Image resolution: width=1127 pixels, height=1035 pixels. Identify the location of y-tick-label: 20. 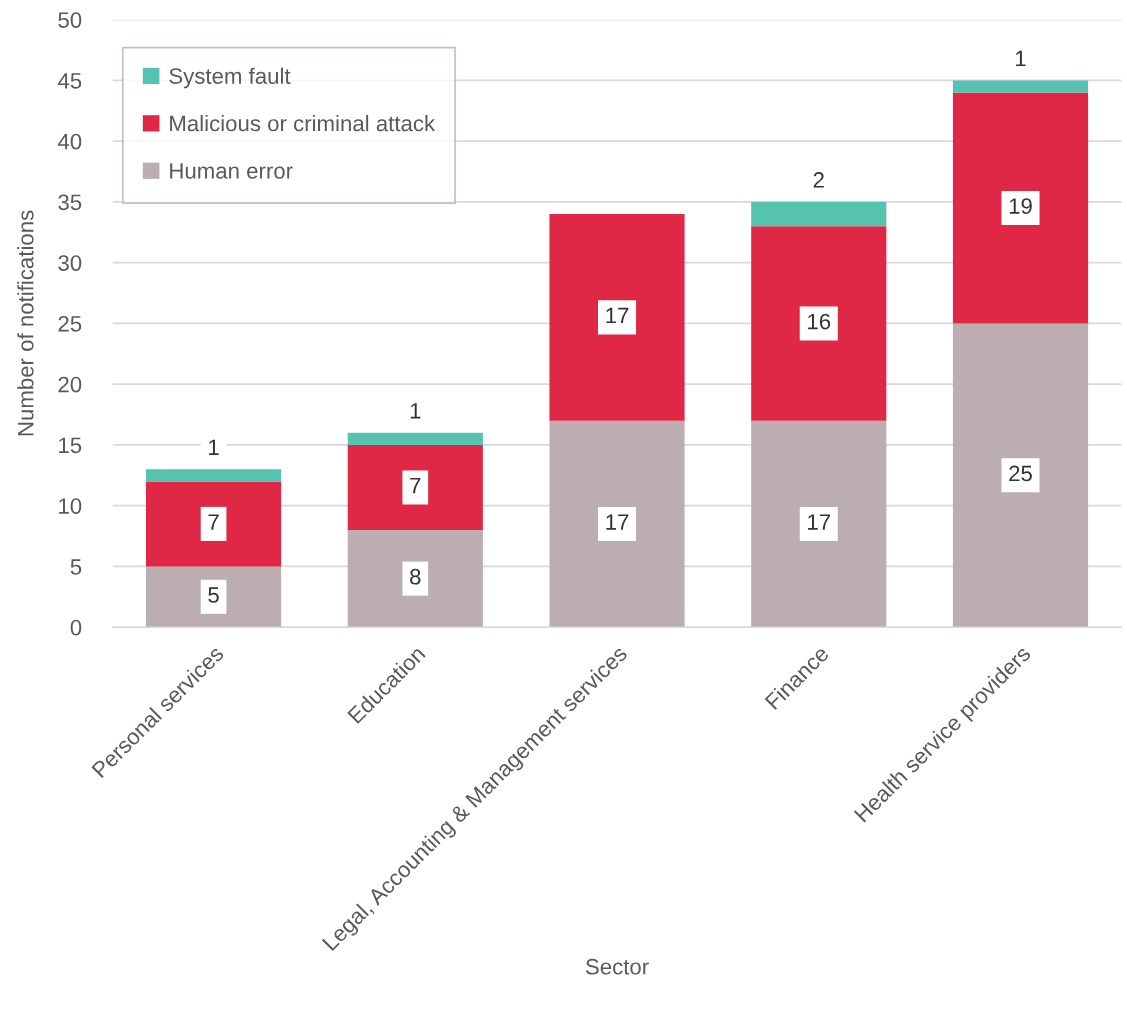
(70, 384).